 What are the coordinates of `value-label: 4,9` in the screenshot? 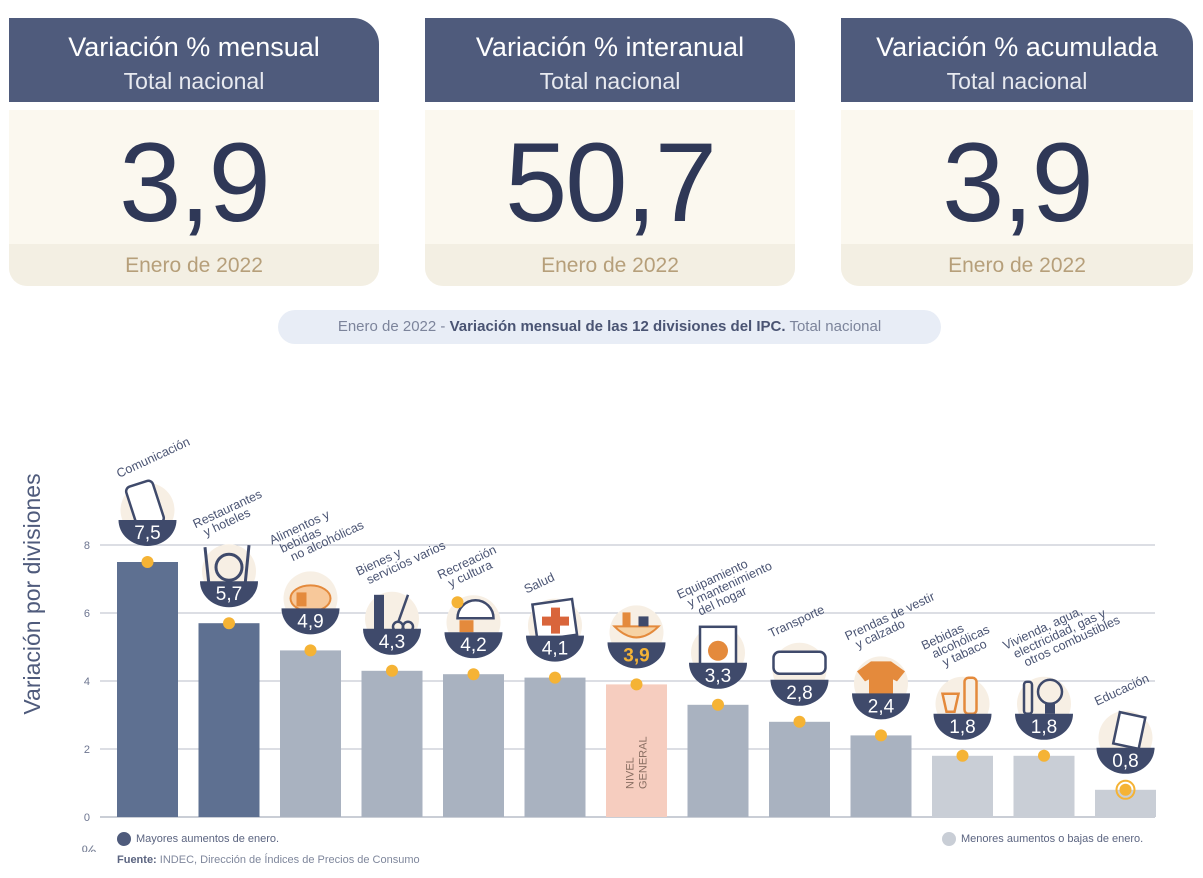 It's located at (310, 621).